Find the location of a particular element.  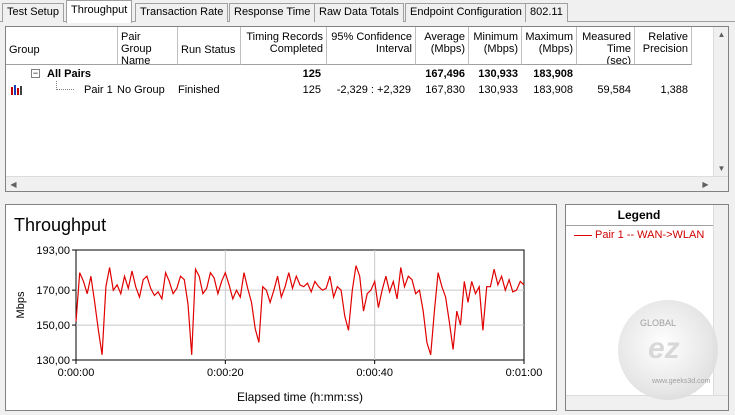

pair-1-group-name: No Group is located at coordinates (141, 90).